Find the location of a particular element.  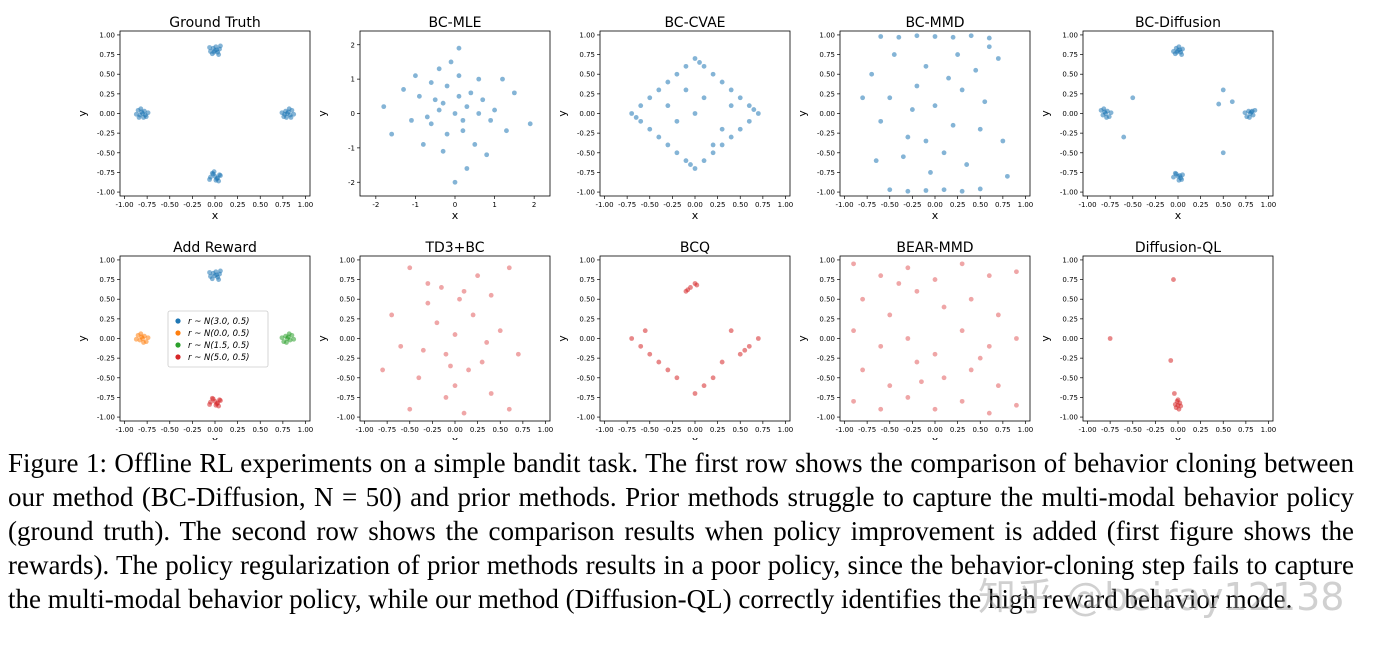

chart-title: BC-MMD is located at coordinates (934, 23).